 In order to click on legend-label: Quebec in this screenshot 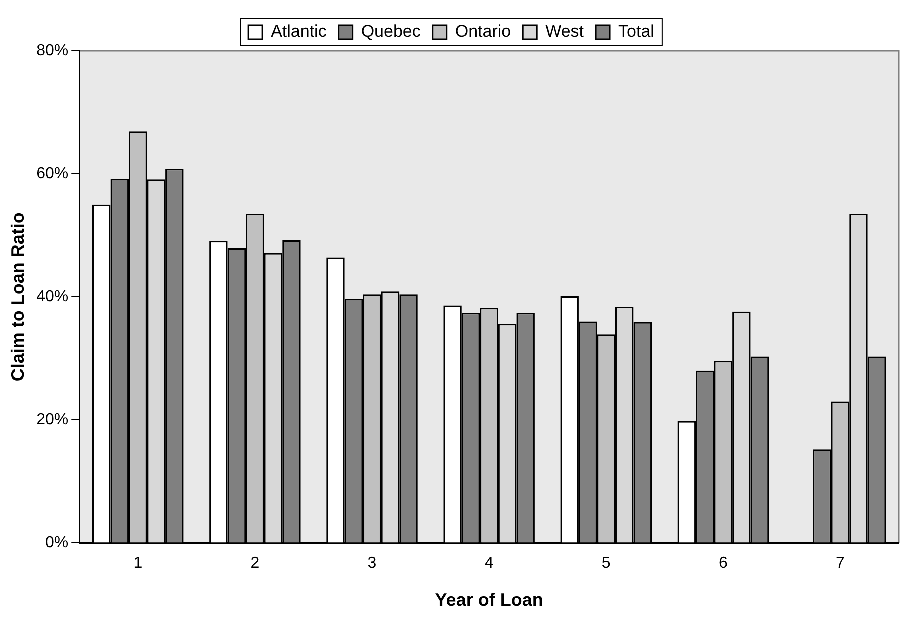, I will do `click(391, 32)`.